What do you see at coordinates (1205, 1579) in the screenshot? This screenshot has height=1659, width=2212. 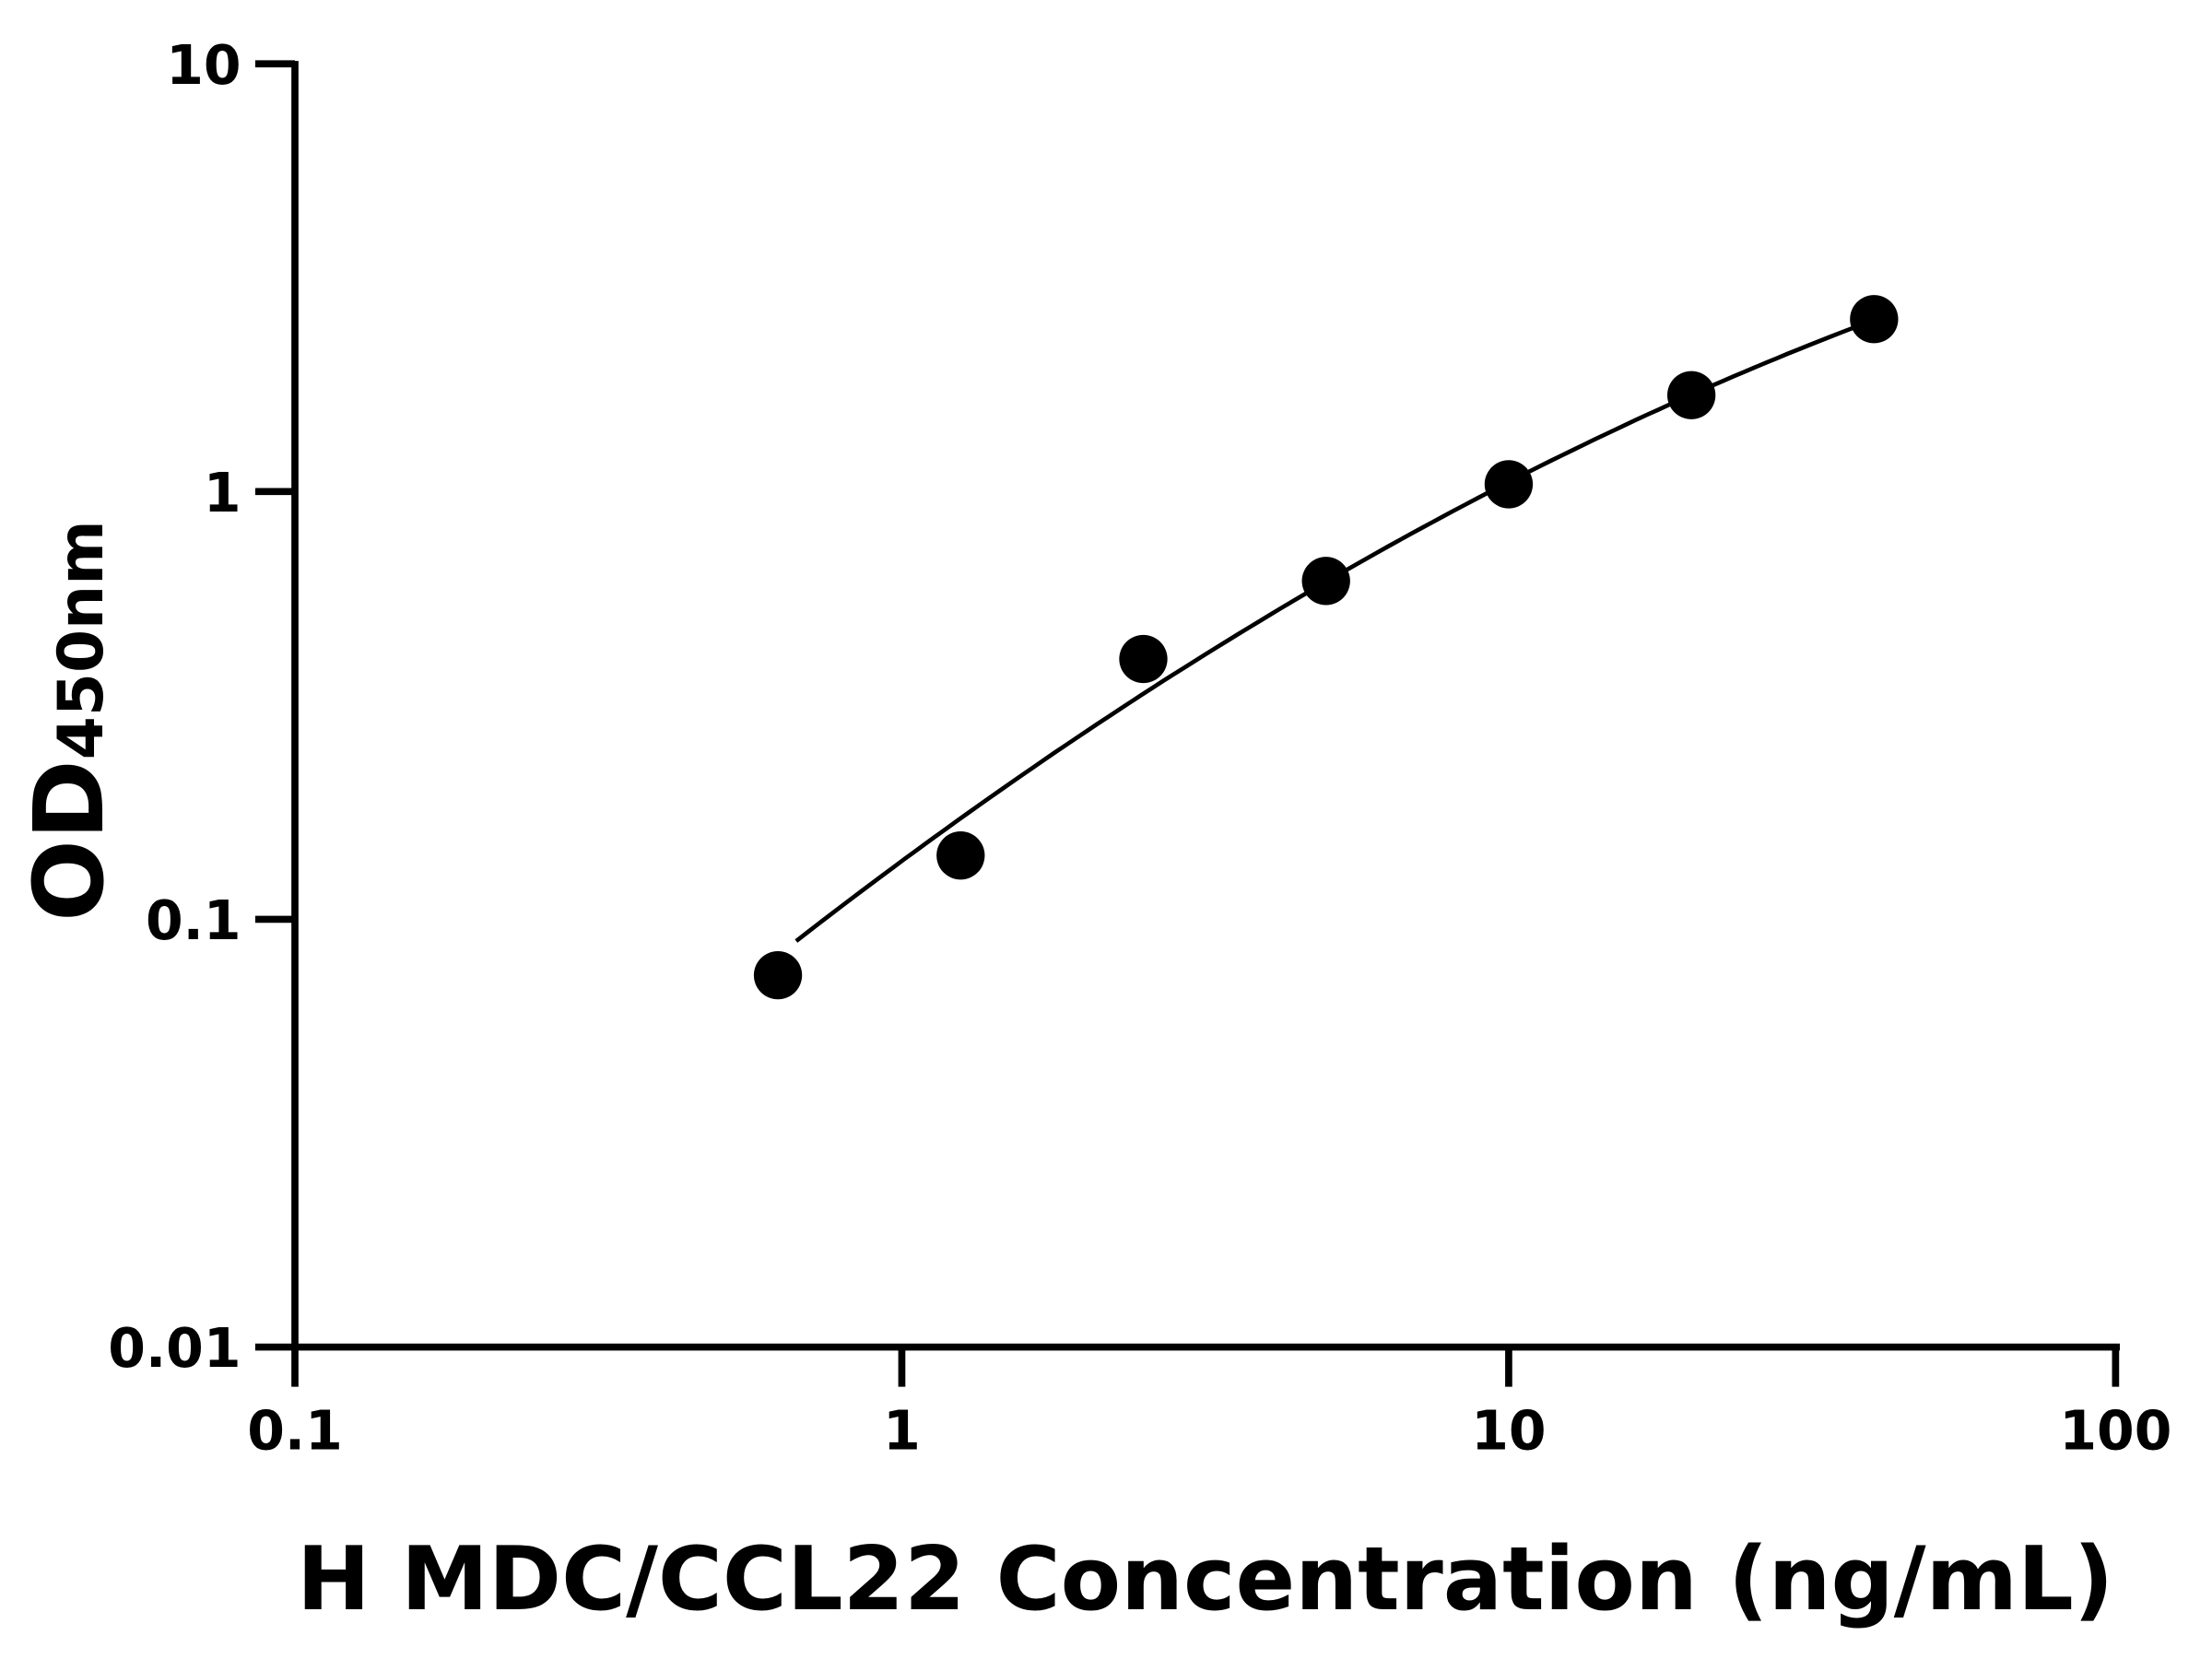 I see `x-axis-label: H MDC/CCL22 Concentration (ng/mL)` at bounding box center [1205, 1579].